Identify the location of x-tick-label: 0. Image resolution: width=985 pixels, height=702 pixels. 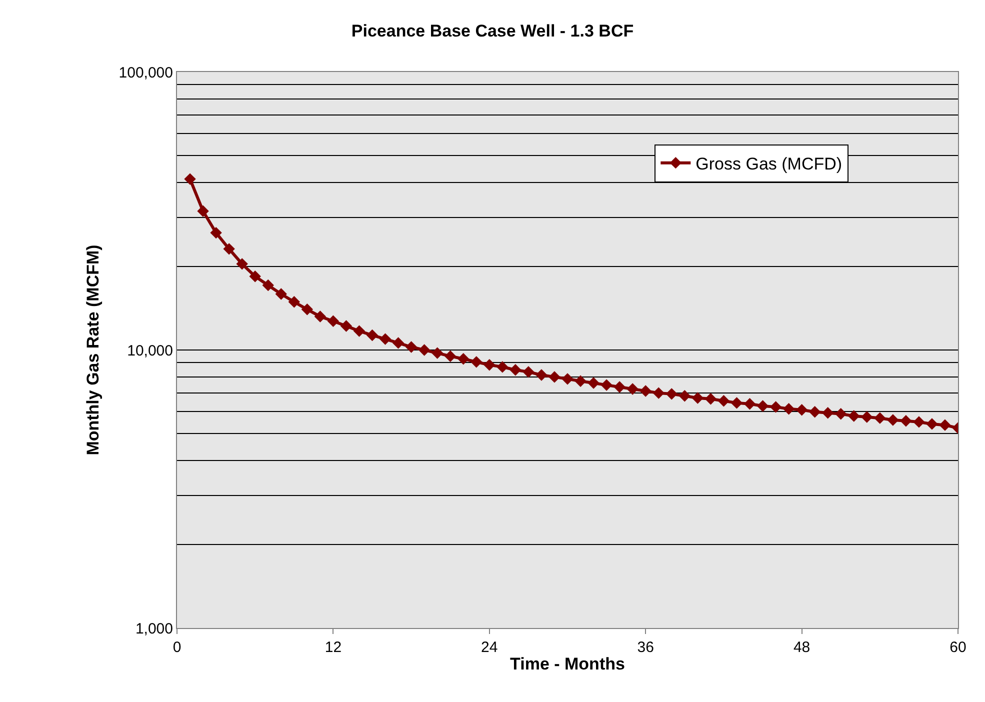
(177, 647).